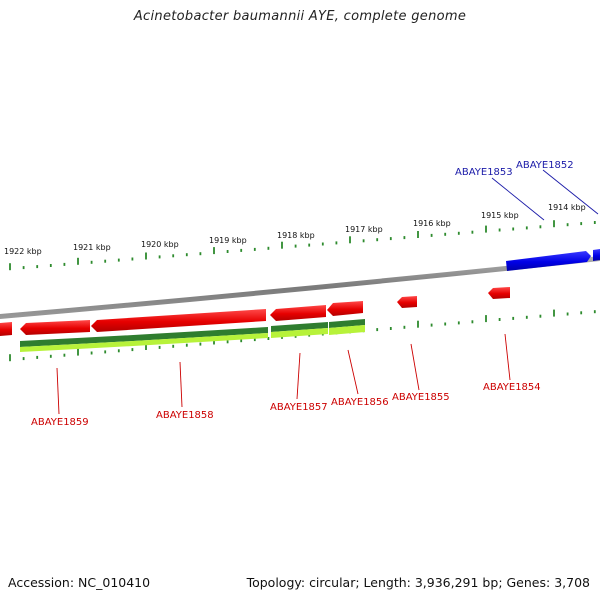  I want to click on scale-label: 1914 kbp, so click(567, 207).